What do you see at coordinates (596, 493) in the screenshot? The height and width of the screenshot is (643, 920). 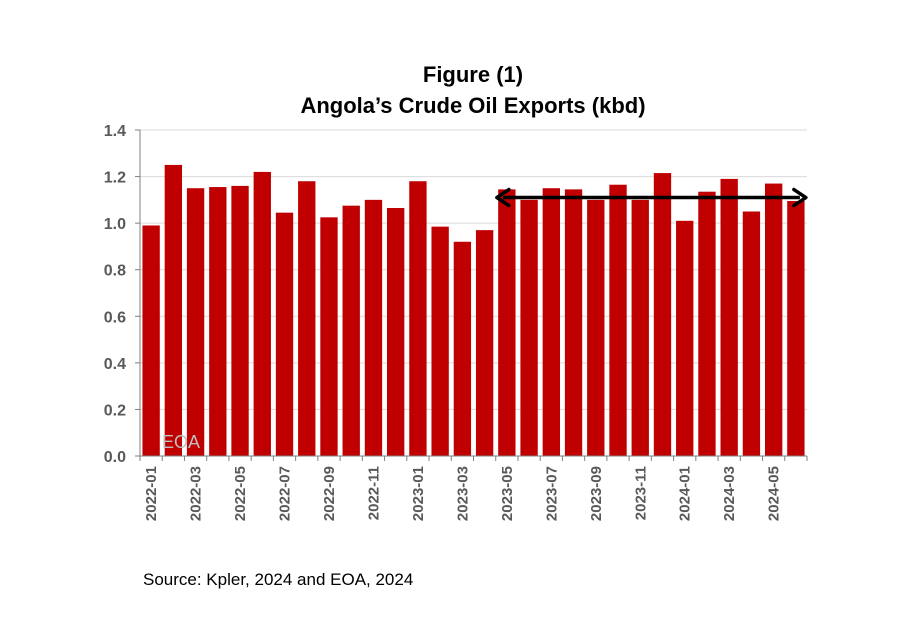 I see `x-tick-label: 2023-09` at bounding box center [596, 493].